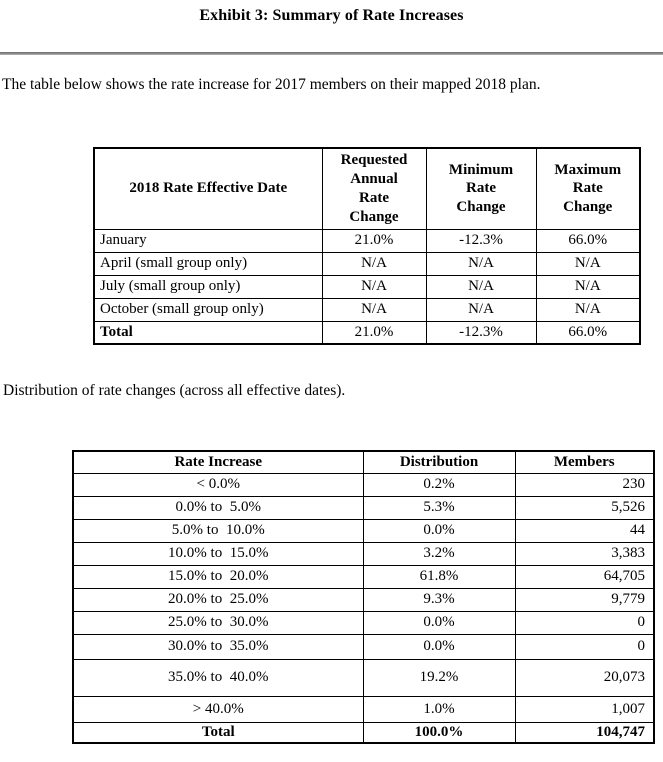  I want to click on dist-table-cell-members: 1,007, so click(584, 709).